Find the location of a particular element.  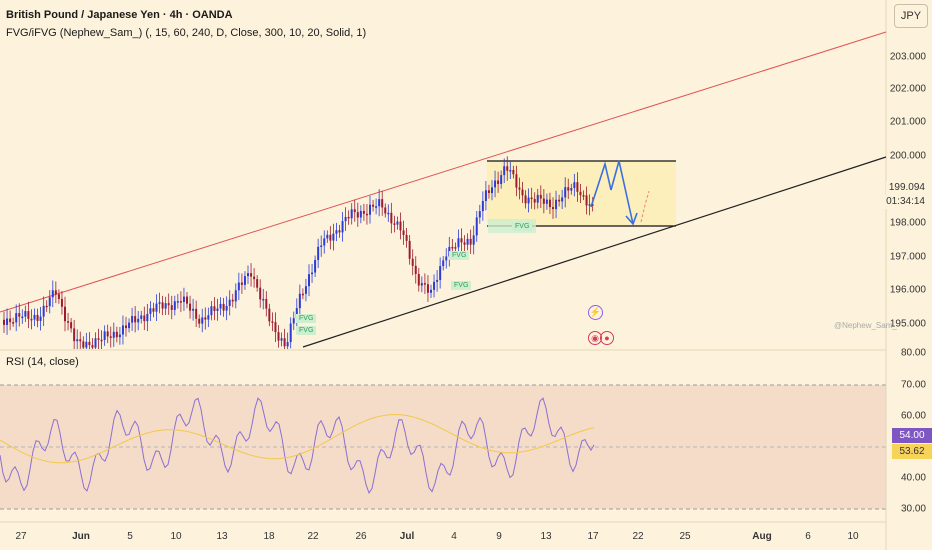

projection-path is located at coordinates (612, 192).